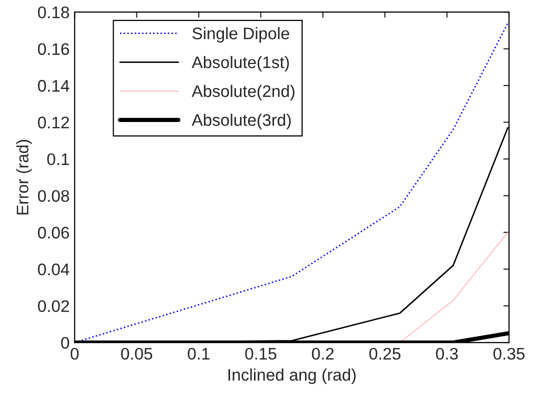 Image resolution: width=533 pixels, height=403 pixels. I want to click on y-tick-label: 0.16, so click(54, 49).